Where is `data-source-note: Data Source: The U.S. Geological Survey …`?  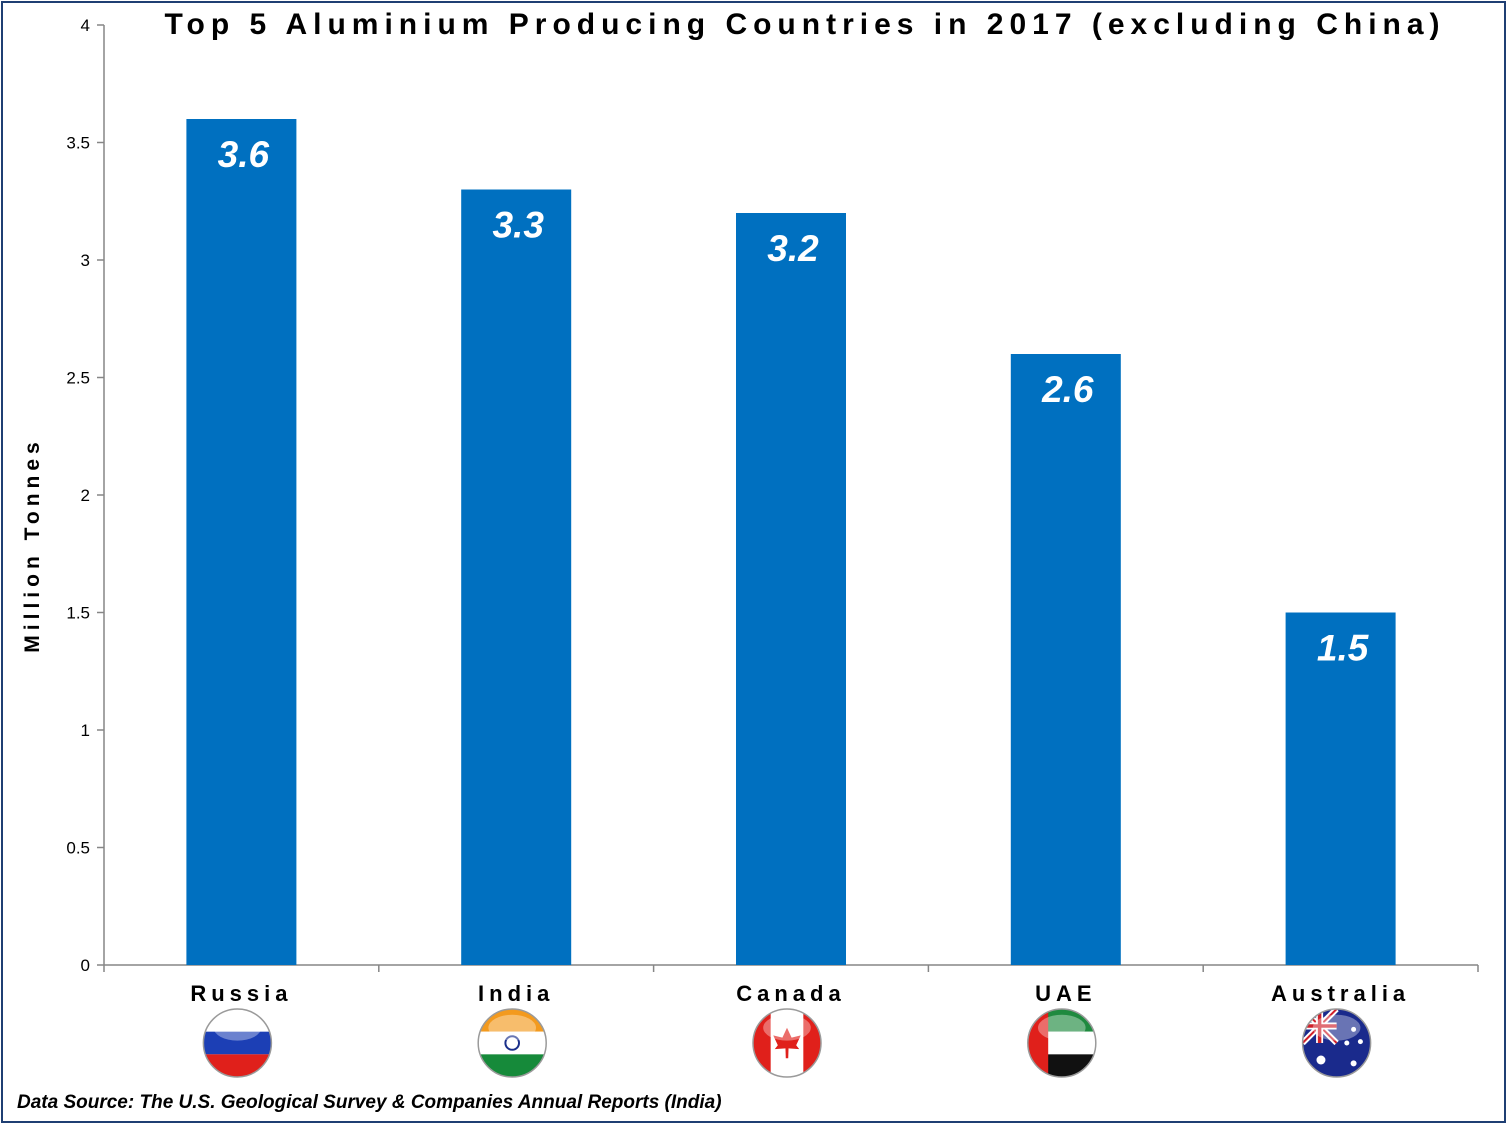 data-source-note: Data Source: The U.S. Geological Survey … is located at coordinates (369, 1102).